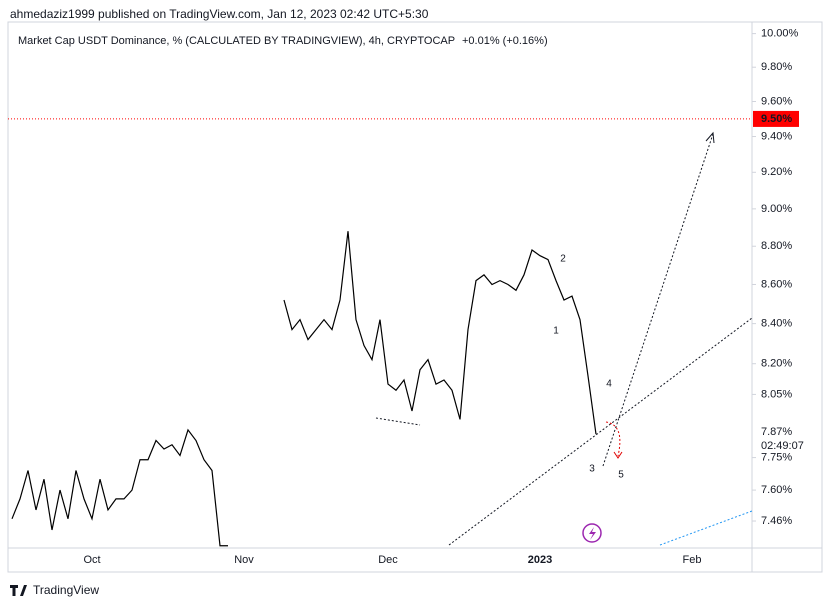 The height and width of the screenshot is (614, 830). I want to click on countdown: 02:49:07, so click(782, 446).